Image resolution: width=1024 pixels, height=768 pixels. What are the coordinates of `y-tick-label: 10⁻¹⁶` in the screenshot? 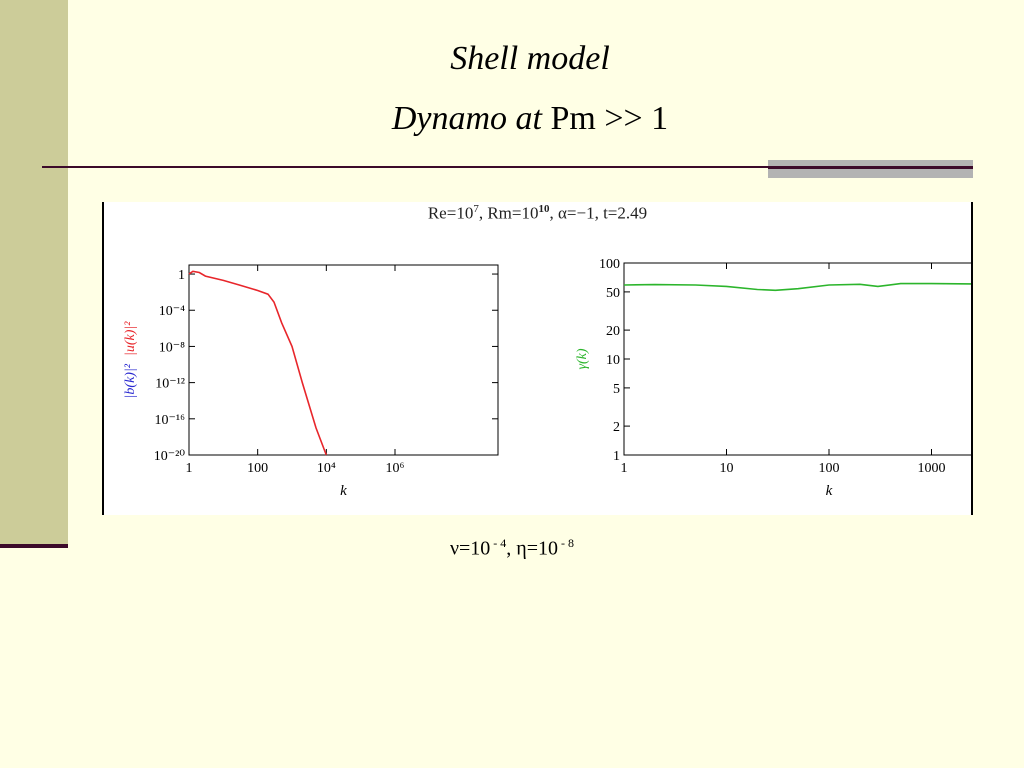 It's located at (170, 420).